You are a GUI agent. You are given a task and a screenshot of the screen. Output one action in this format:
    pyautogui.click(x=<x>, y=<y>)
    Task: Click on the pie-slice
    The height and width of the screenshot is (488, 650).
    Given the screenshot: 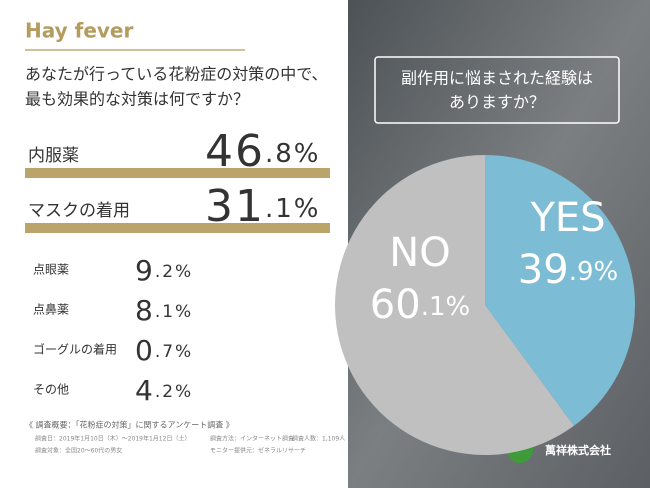 What is the action you would take?
    pyautogui.click(x=560, y=290)
    